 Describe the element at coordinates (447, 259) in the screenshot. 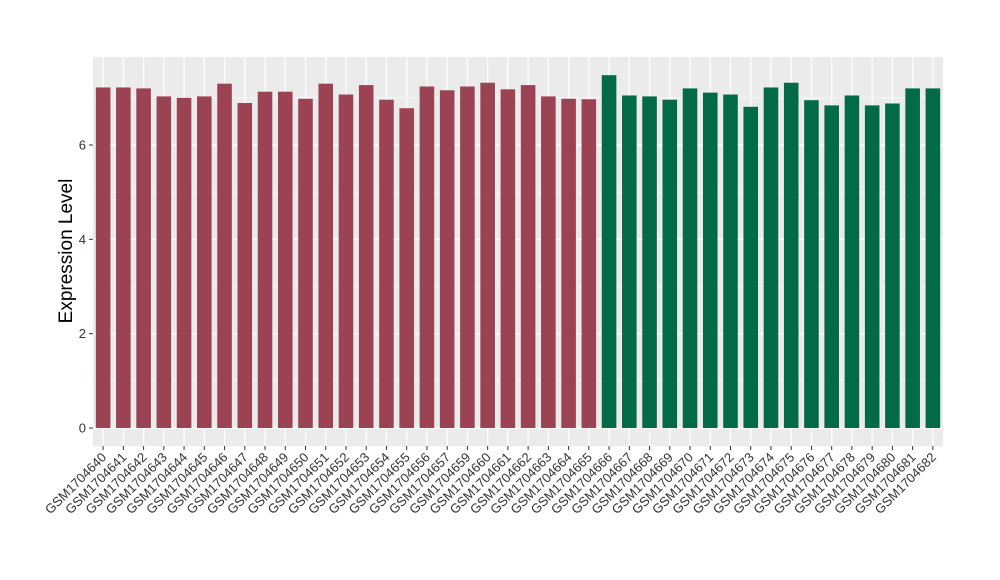

I see `bar-GSM1704657` at that location.